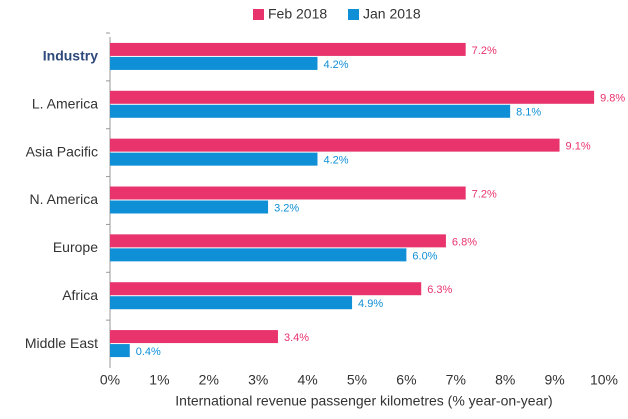 This screenshot has width=628, height=419. What do you see at coordinates (357, 380) in the screenshot?
I see `x-tick-label: 5%` at bounding box center [357, 380].